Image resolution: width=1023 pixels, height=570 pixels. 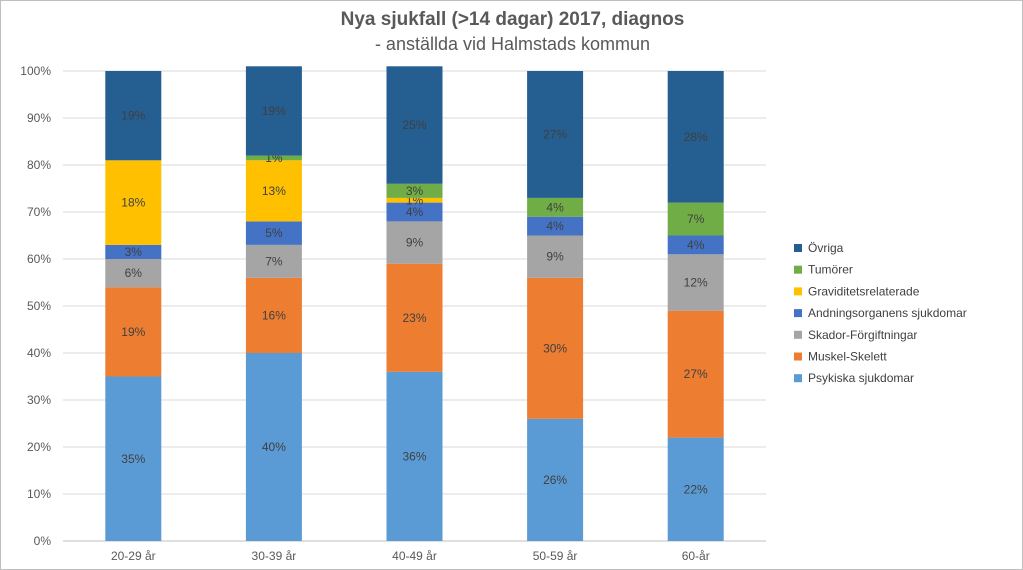 What do you see at coordinates (274, 556) in the screenshot?
I see `x-tick-label: 30-39 år` at bounding box center [274, 556].